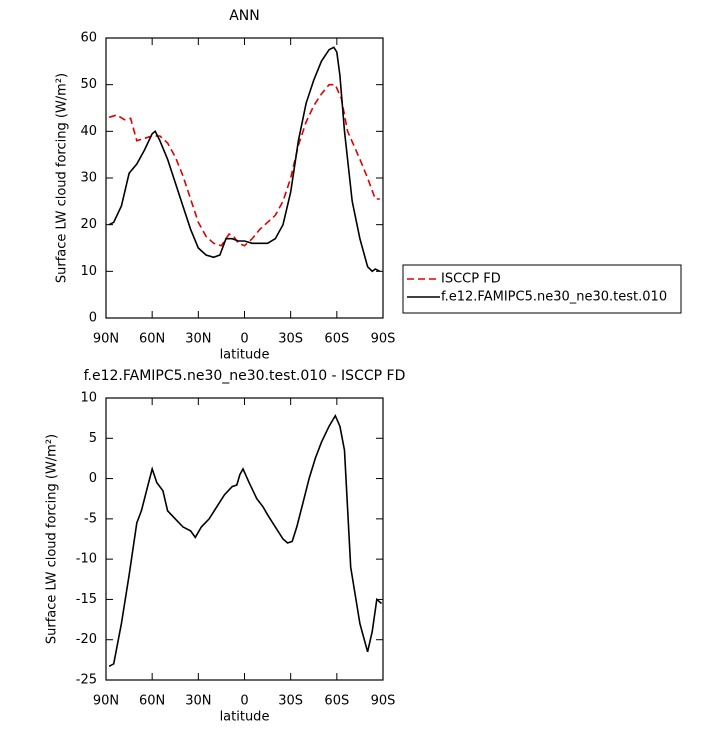 The width and height of the screenshot is (726, 732). What do you see at coordinates (542, 289) in the screenshot?
I see `legend-box` at bounding box center [542, 289].